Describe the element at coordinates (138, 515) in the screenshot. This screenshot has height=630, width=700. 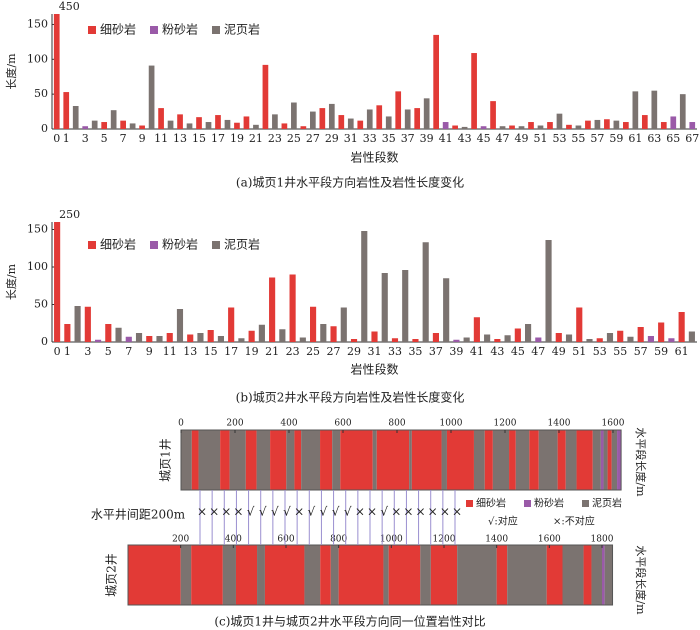
I see `spacing-label: 水平井间距200m` at that location.